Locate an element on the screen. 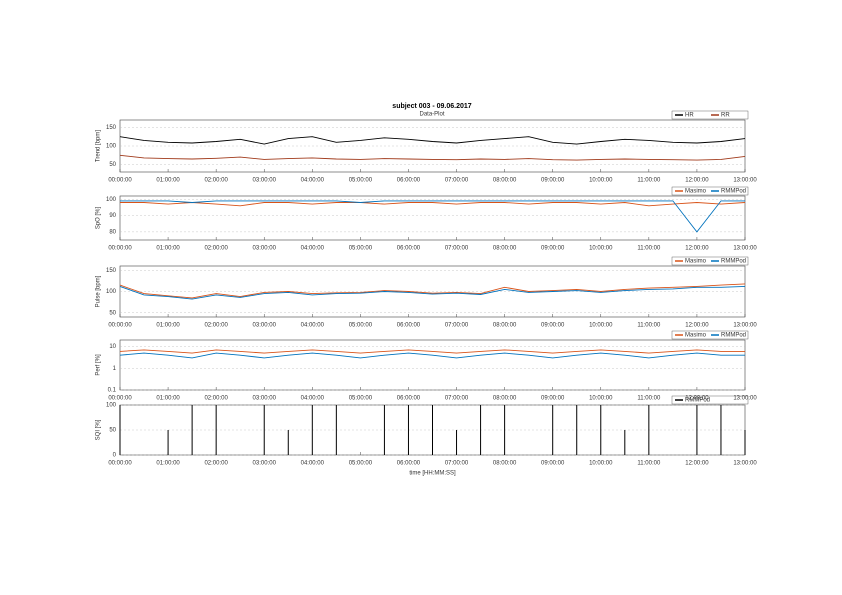 The image size is (842, 595). y-tick-label: 0.1 is located at coordinates (112, 391).